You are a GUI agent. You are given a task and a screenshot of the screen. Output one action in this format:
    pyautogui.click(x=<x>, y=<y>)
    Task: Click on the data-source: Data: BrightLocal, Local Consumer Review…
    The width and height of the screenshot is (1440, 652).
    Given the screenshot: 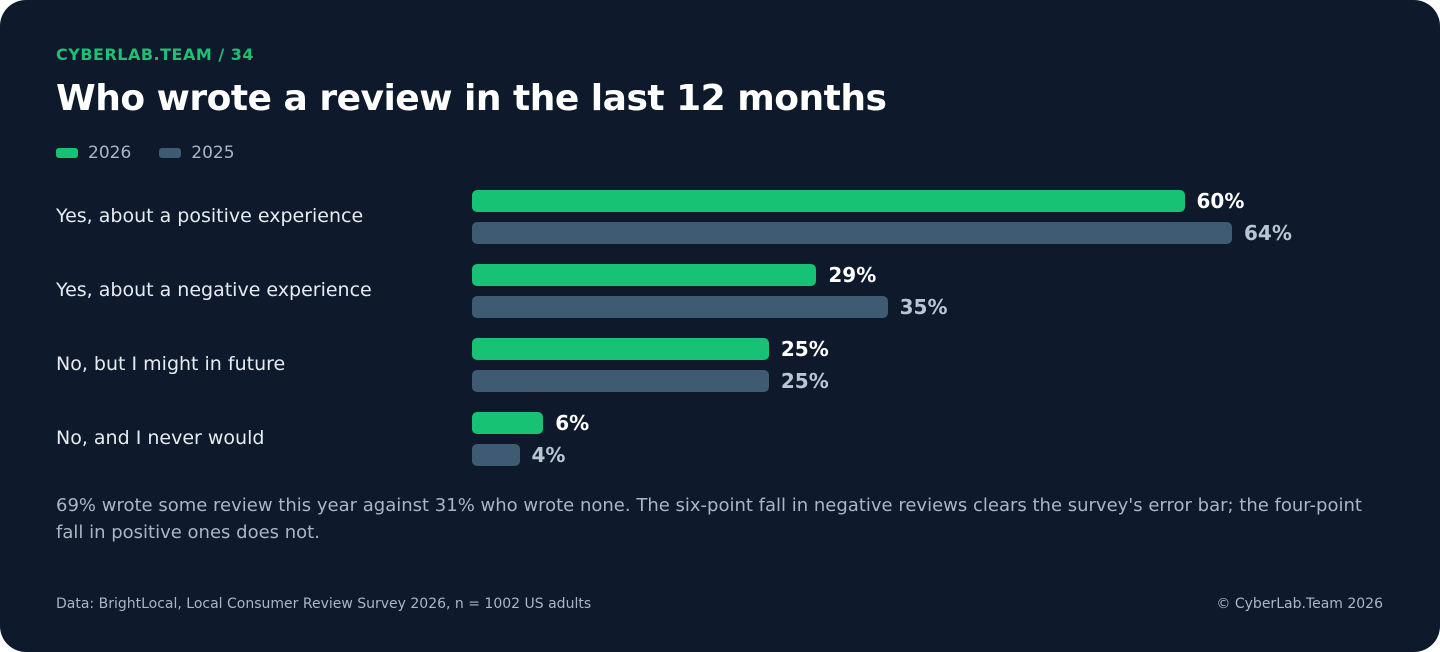 What is the action you would take?
    pyautogui.click(x=324, y=604)
    